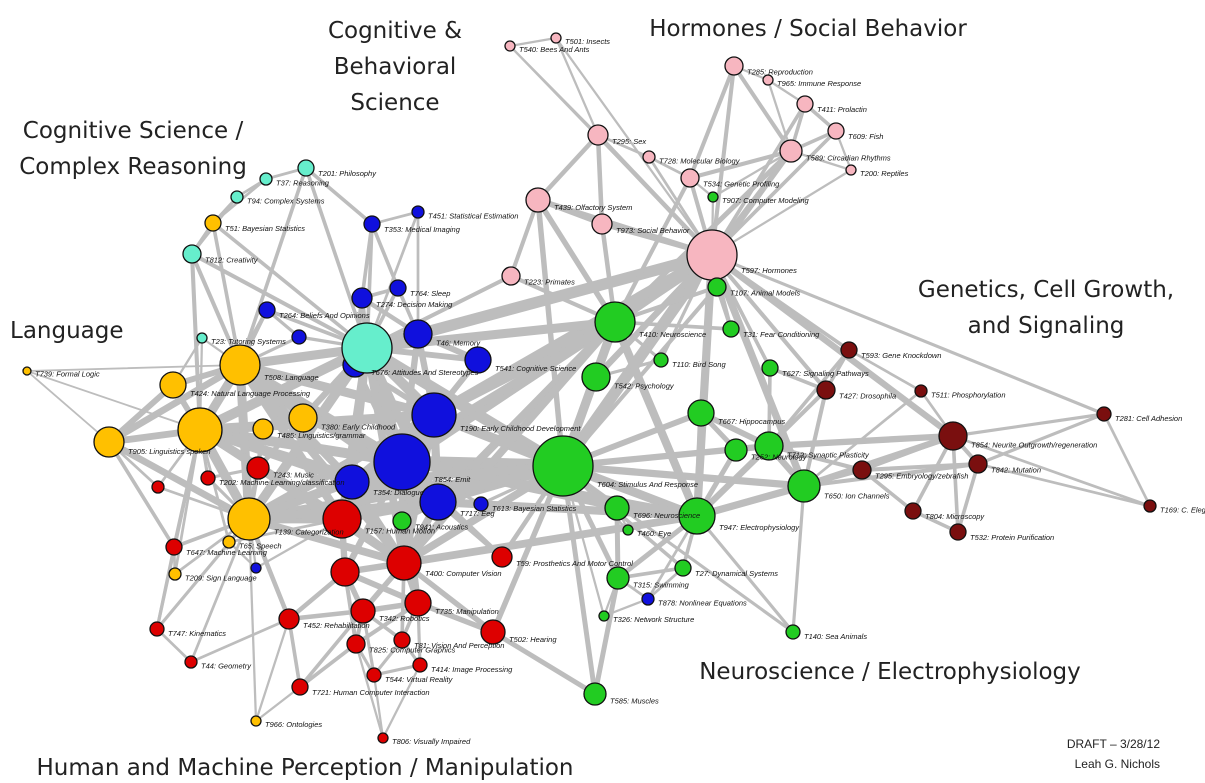 This screenshot has height=783, width=1205. Describe the element at coordinates (197, 633) in the screenshot. I see `node-label: T747: Kinematics` at that location.